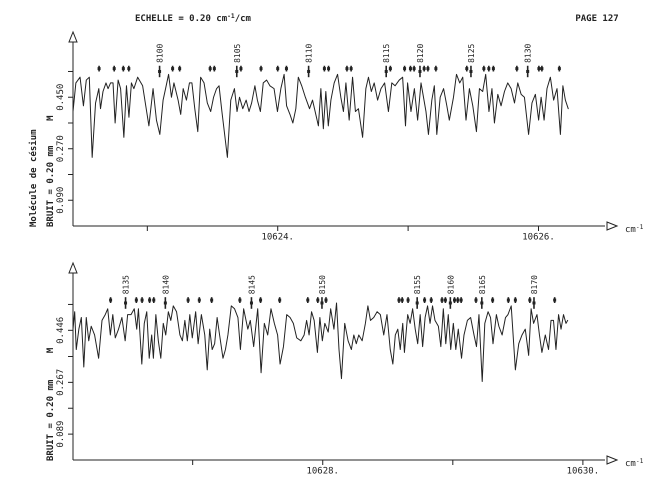 The image size is (650, 487). What do you see at coordinates (251, 284) in the screenshot?
I see `annotation: 8145` at bounding box center [251, 284].